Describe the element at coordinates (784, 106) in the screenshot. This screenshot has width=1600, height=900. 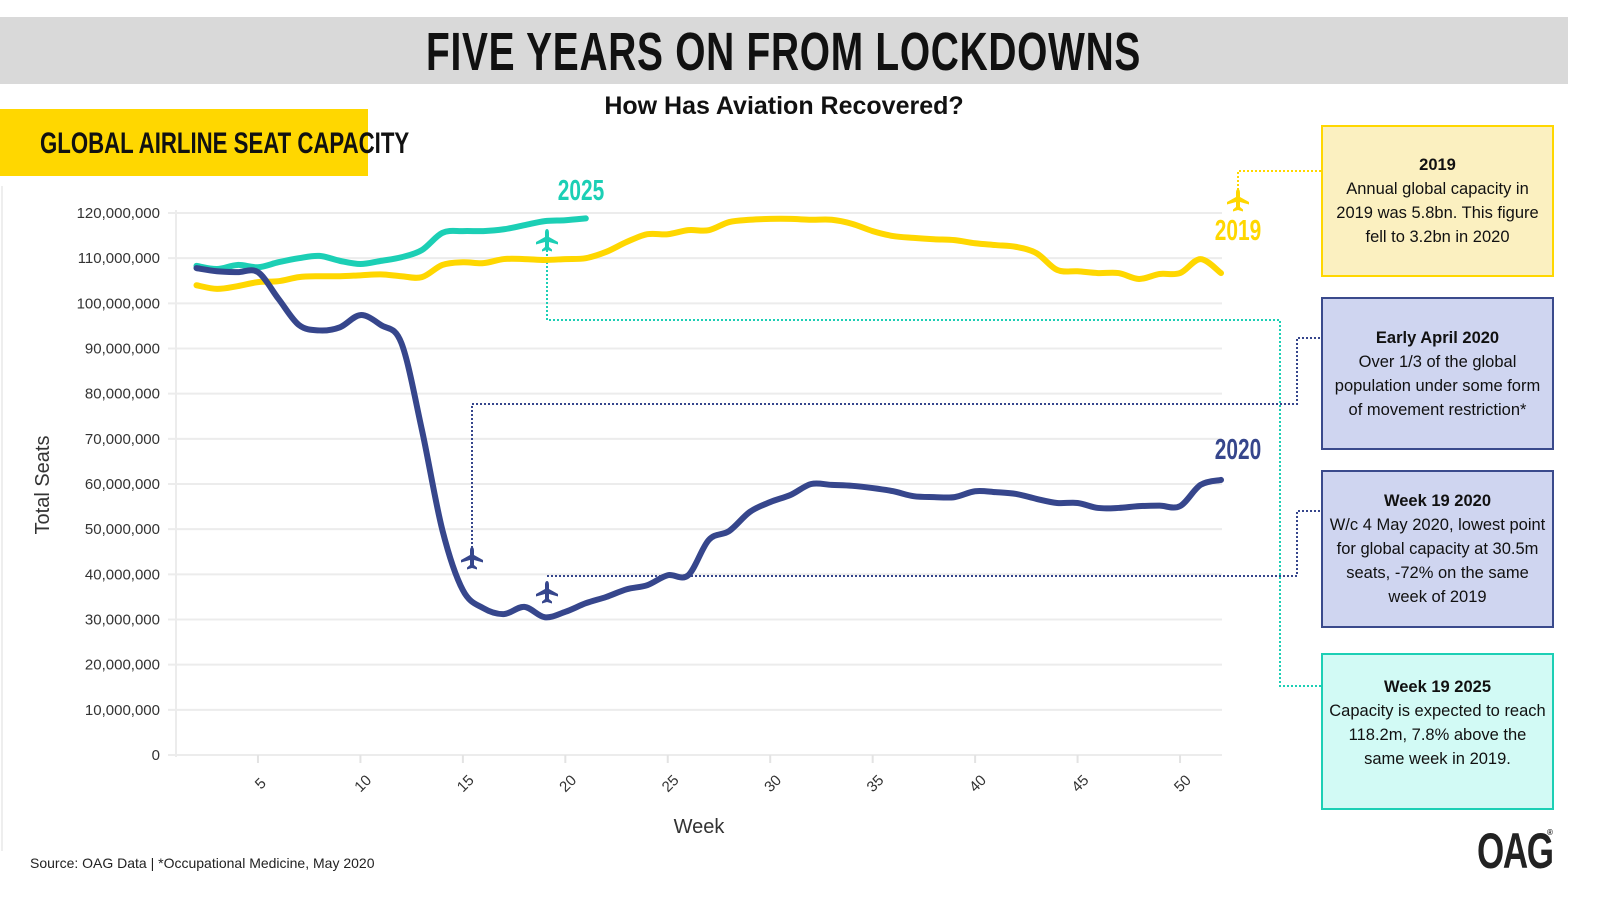
I see `page-subtitle: How Has Aviation Recovered?` at that location.